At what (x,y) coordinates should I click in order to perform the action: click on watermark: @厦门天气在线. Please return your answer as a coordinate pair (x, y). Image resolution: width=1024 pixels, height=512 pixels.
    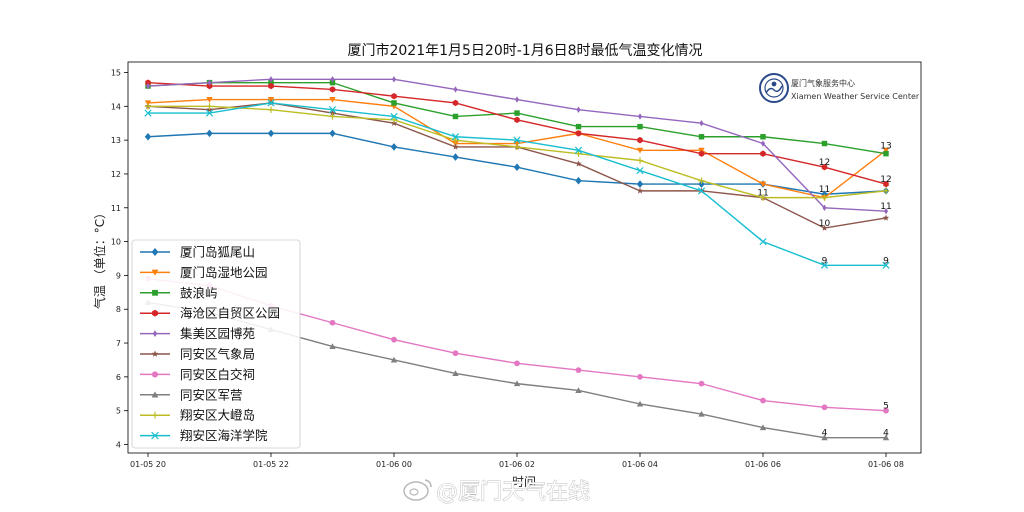
    Looking at the image, I should click on (496, 492).